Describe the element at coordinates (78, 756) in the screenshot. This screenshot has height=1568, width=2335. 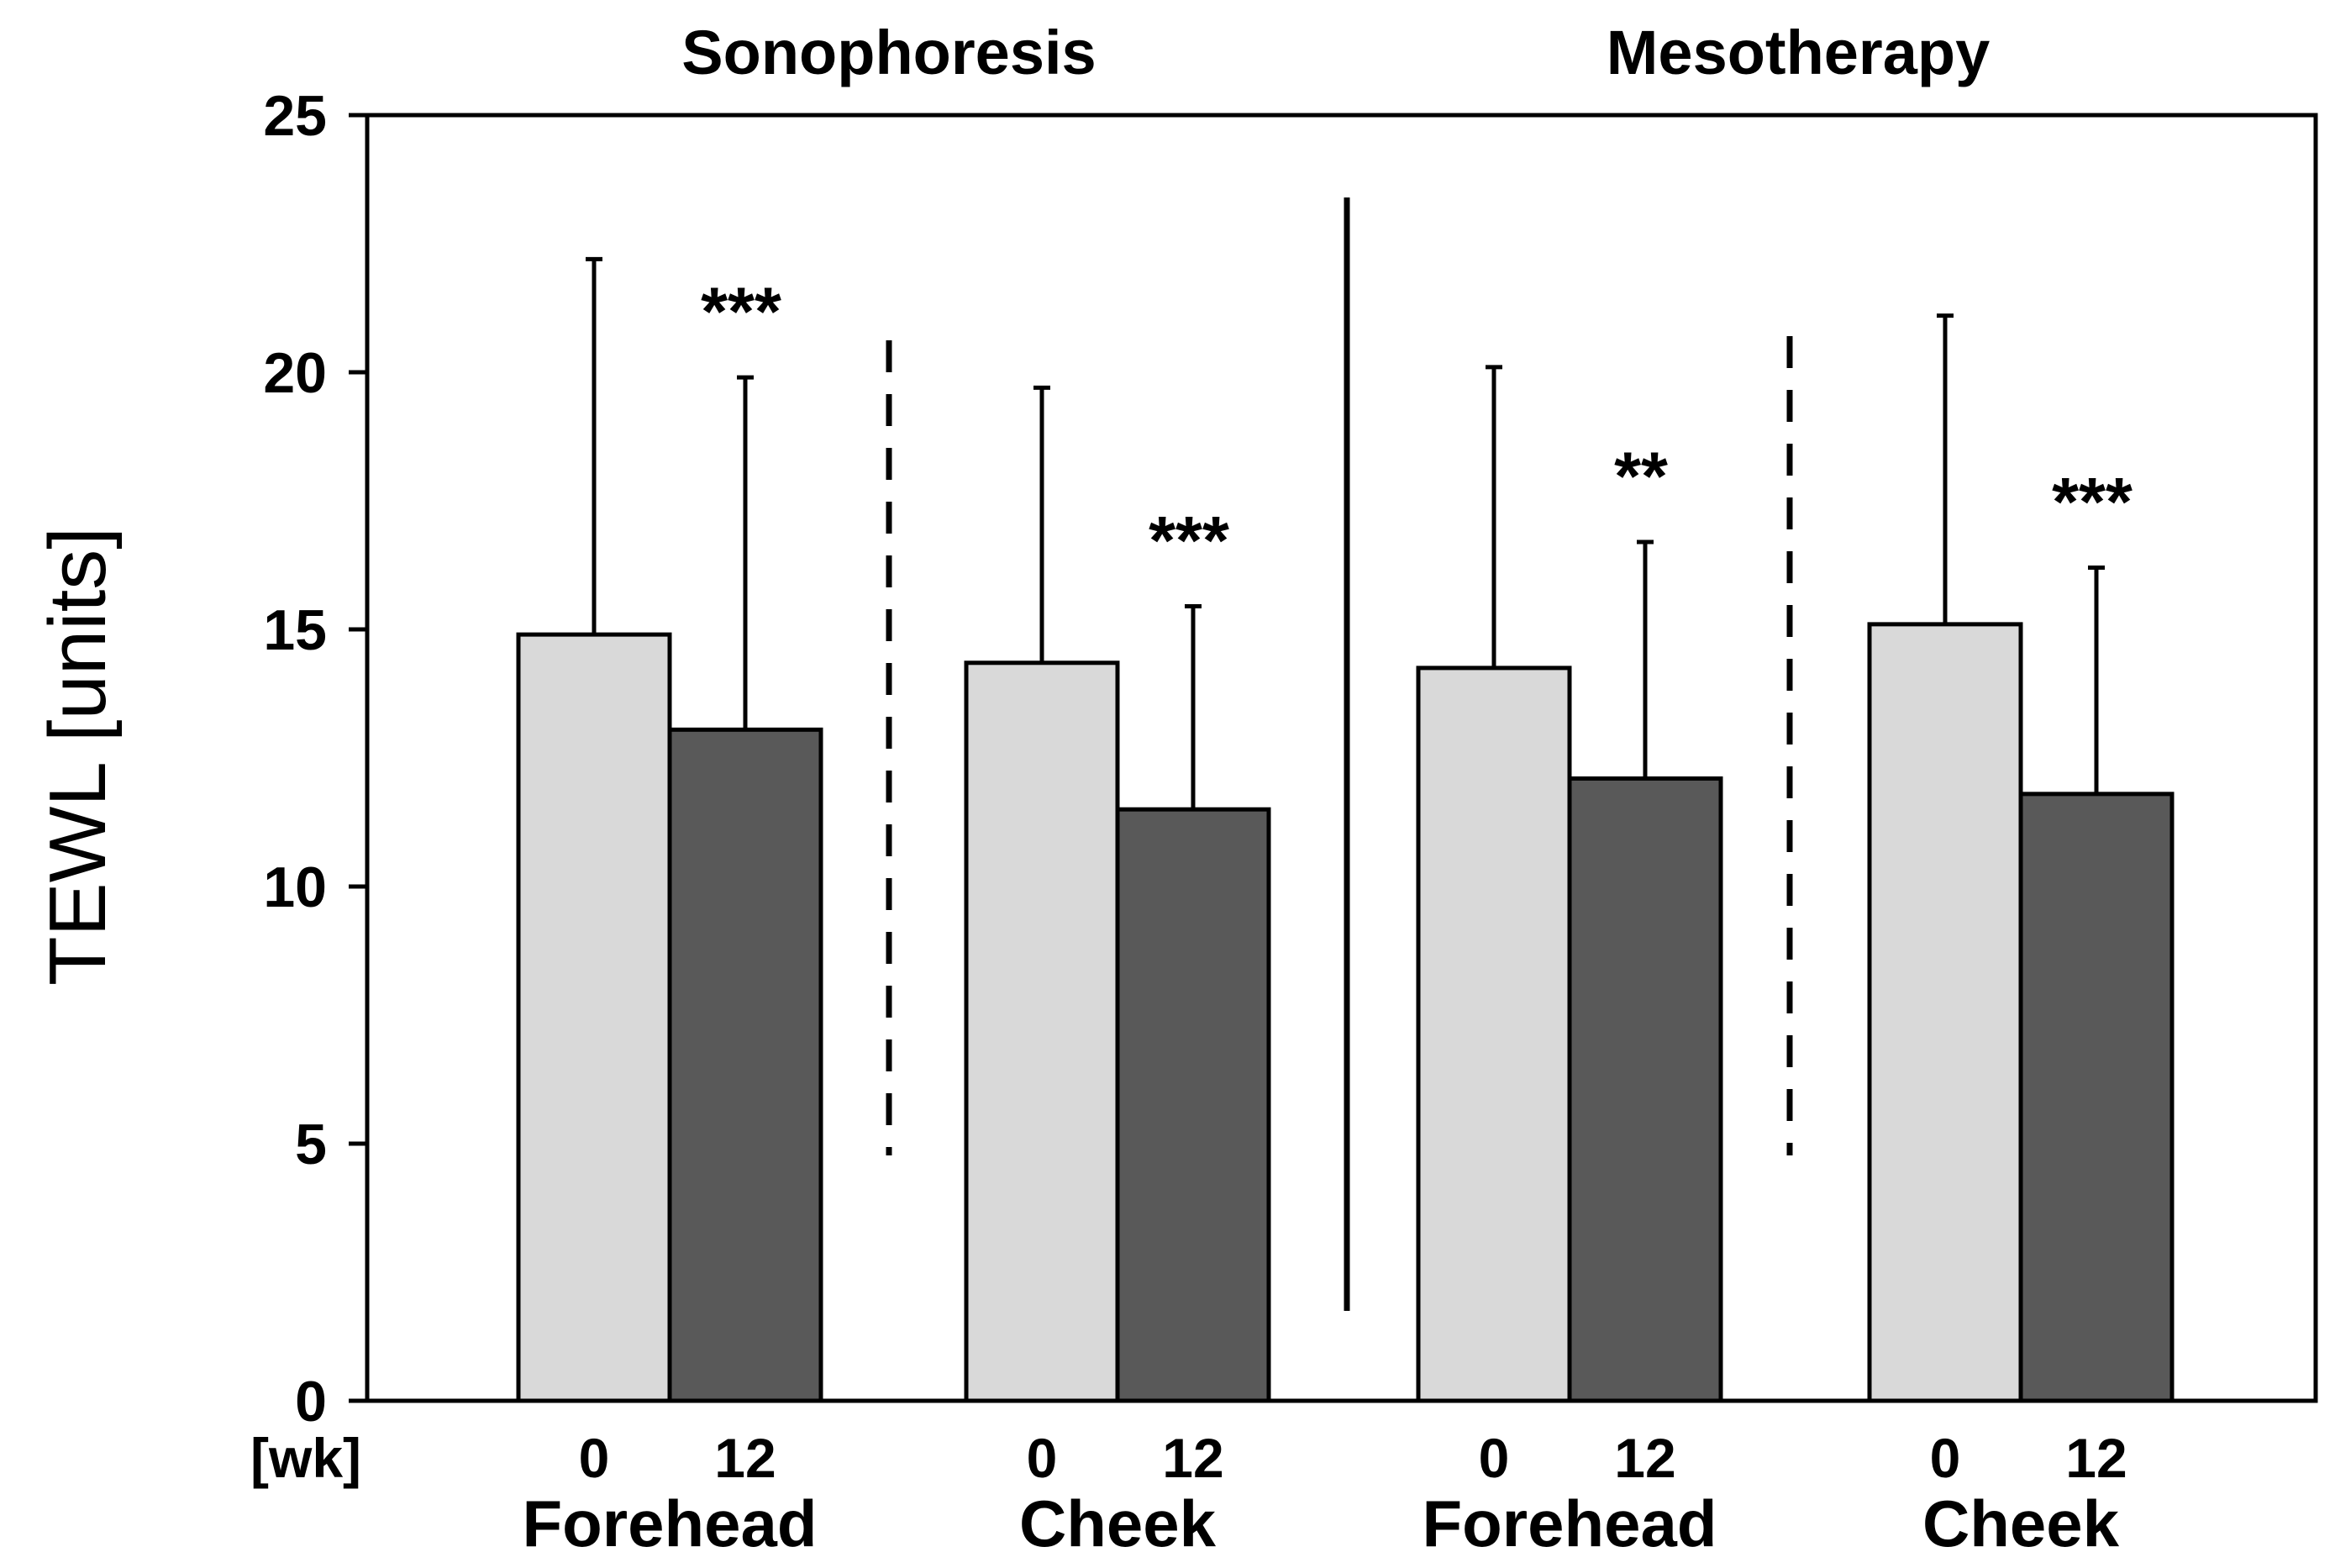
I see `y-axis-title: TEWL [units]` at that location.